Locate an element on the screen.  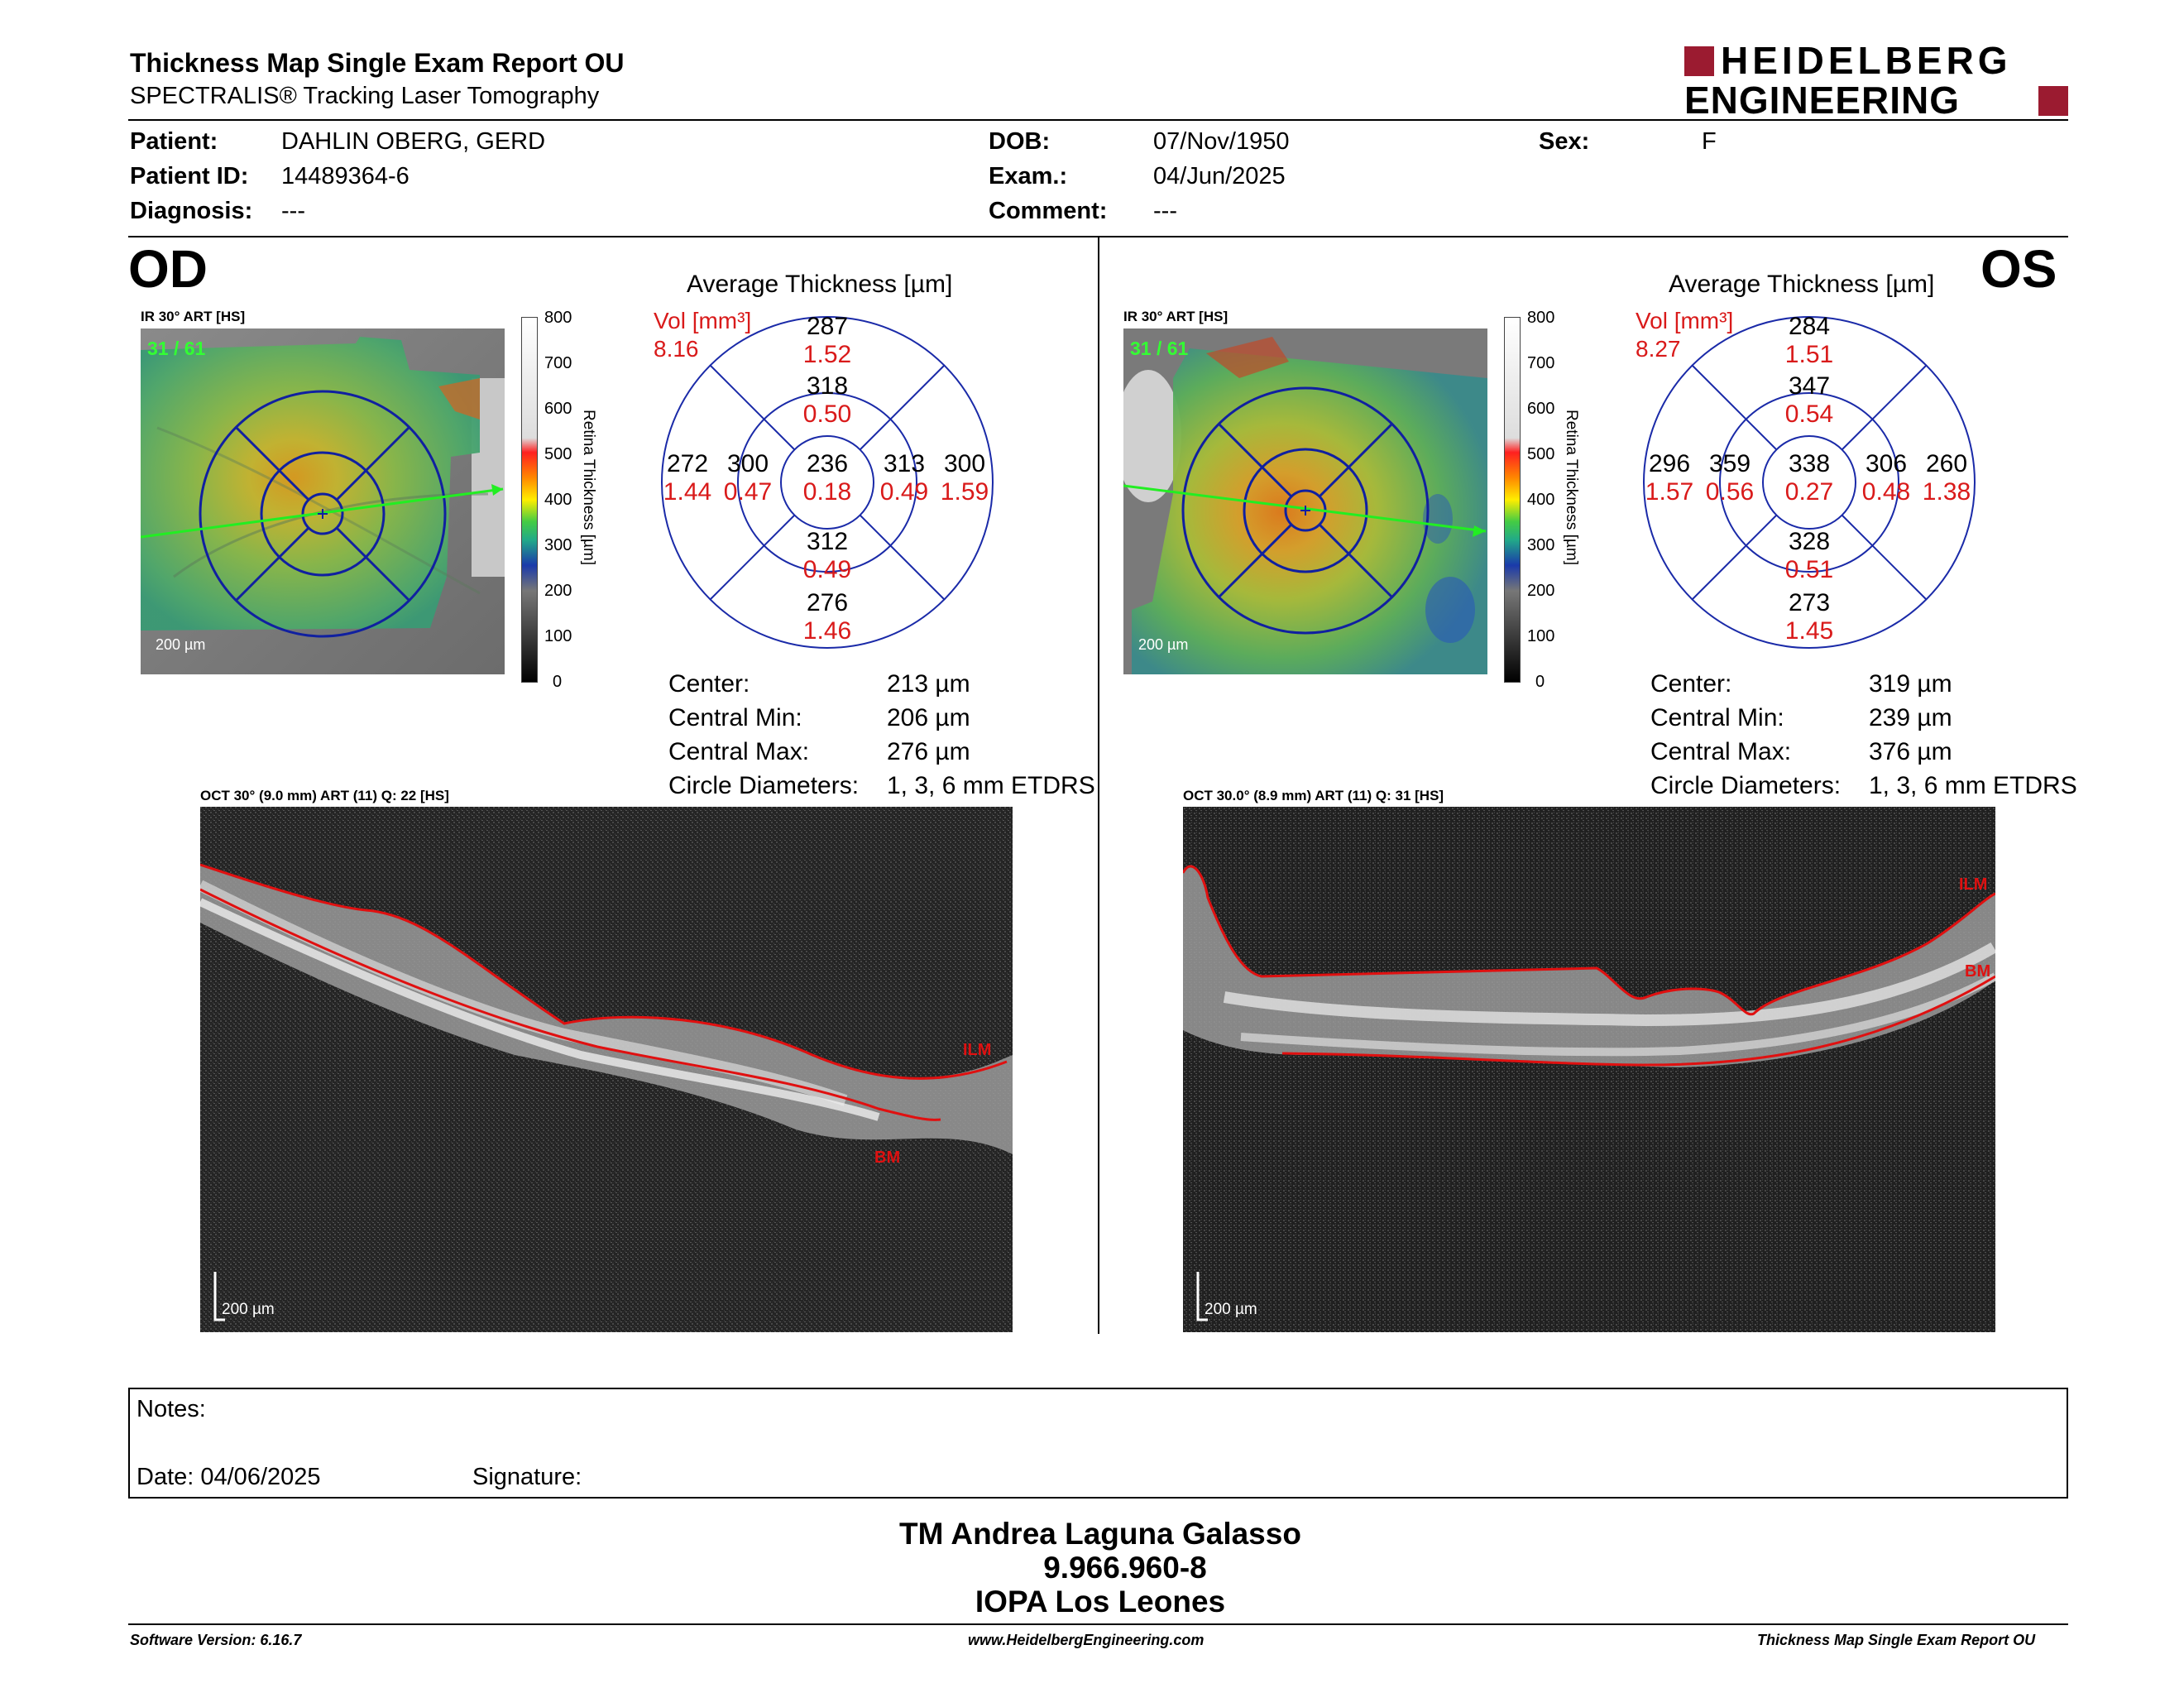
sex-value: F is located at coordinates (1709, 141).